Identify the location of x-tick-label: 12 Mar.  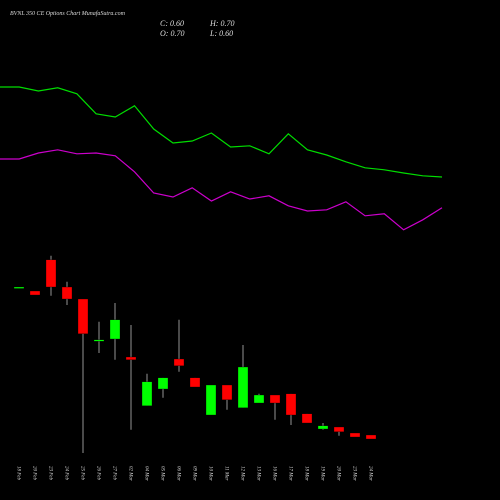
(242, 473).